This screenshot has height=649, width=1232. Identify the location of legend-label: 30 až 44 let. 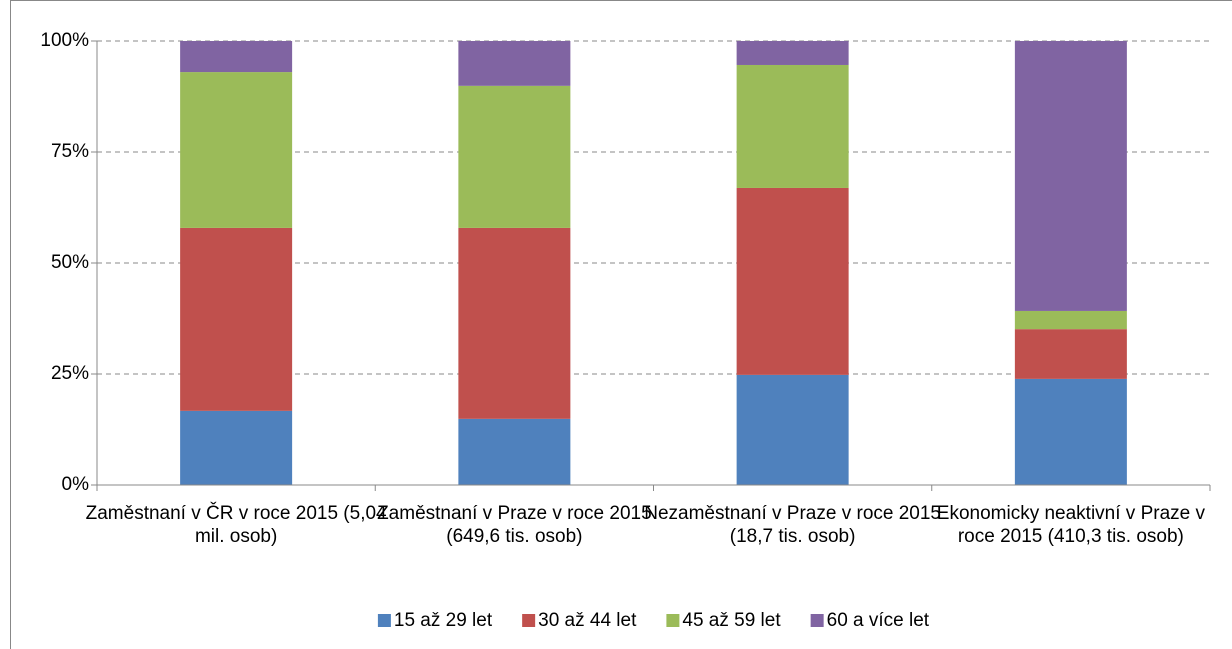
(587, 620).